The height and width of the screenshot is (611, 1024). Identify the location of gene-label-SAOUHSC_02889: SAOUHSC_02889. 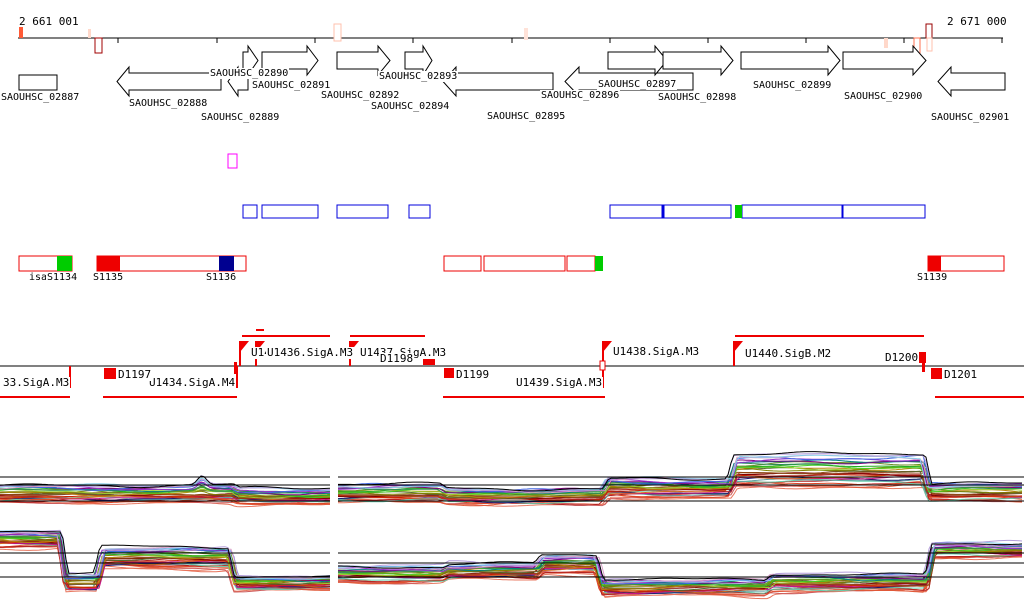
(240, 117).